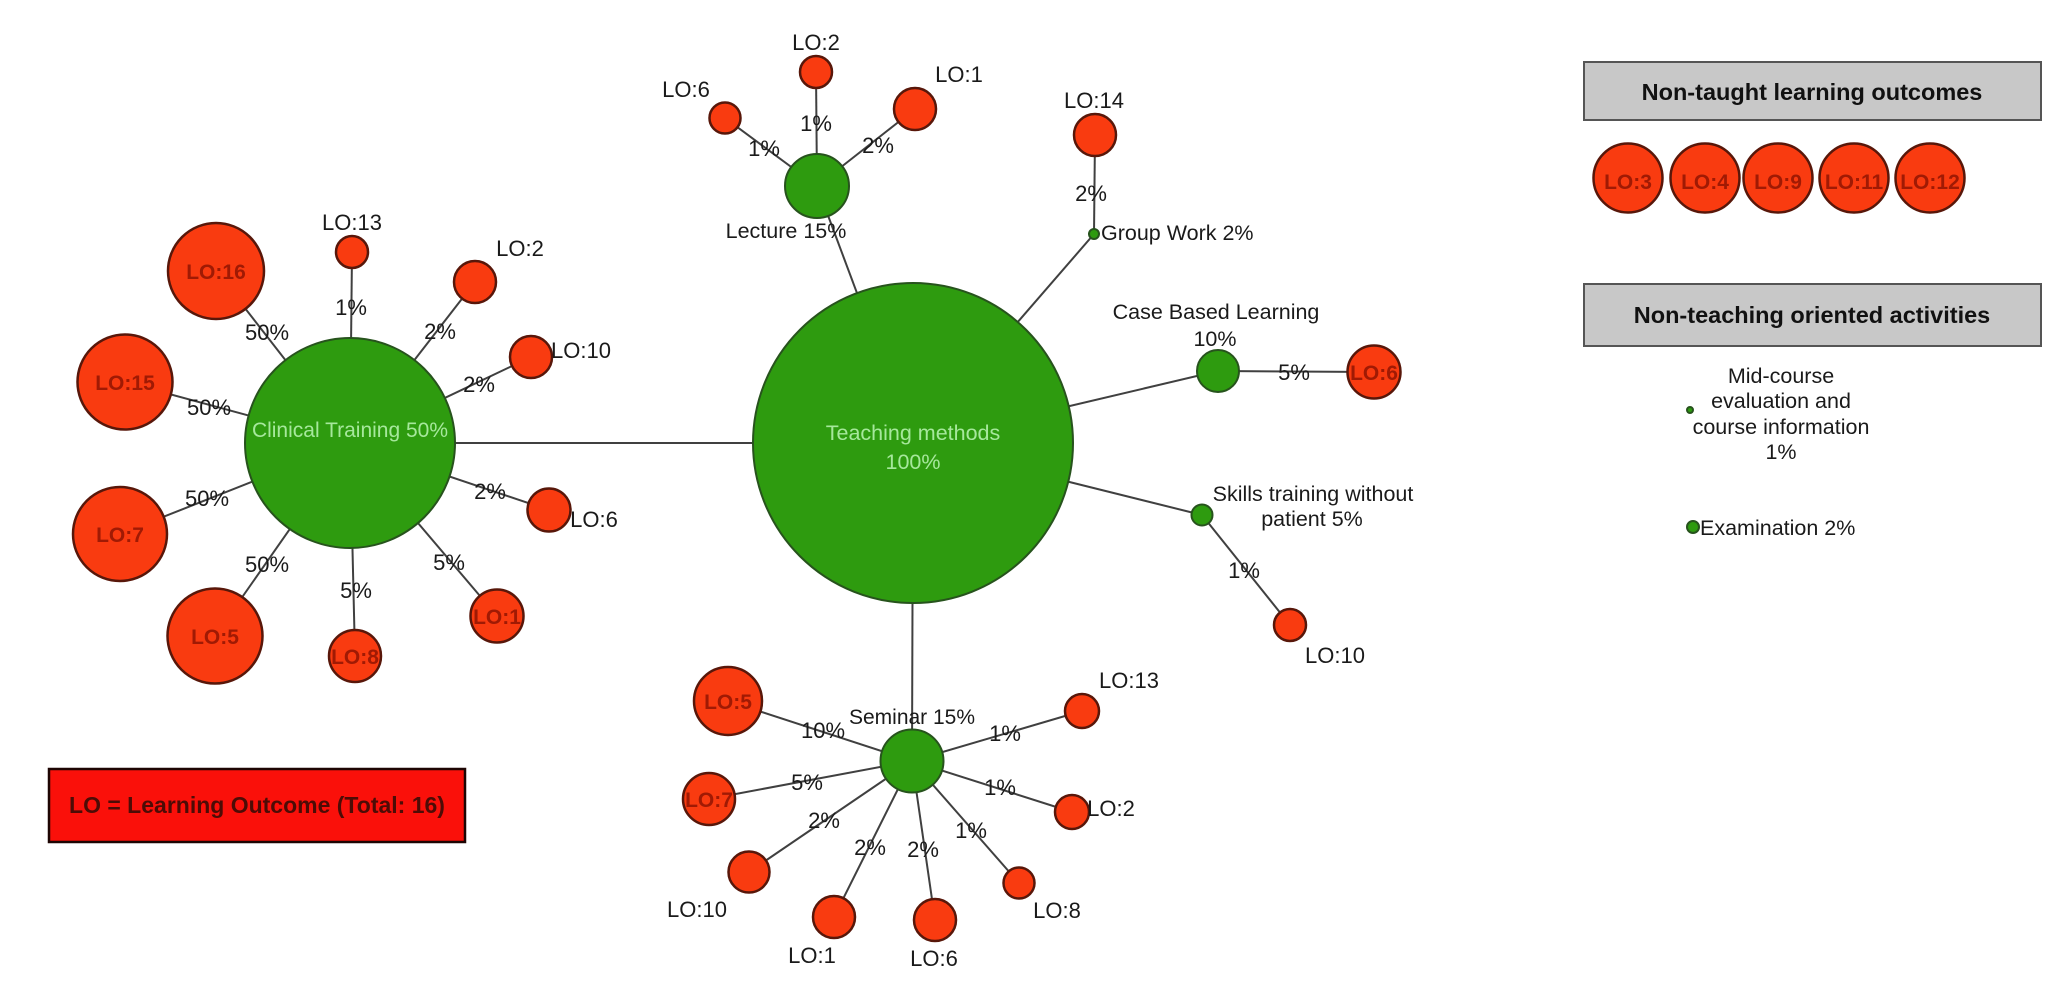 Image resolution: width=2059 pixels, height=1001 pixels. I want to click on svg-text: Examination 2%, so click(1777, 528).